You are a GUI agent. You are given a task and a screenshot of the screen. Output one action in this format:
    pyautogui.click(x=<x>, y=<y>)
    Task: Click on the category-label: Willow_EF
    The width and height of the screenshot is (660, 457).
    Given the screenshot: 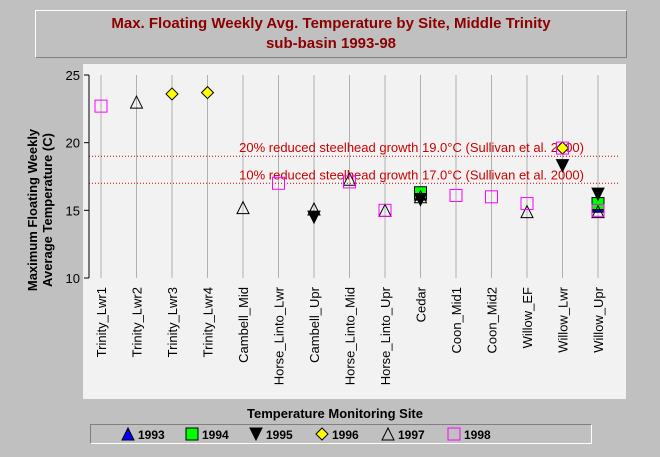 What is the action you would take?
    pyautogui.click(x=527, y=317)
    